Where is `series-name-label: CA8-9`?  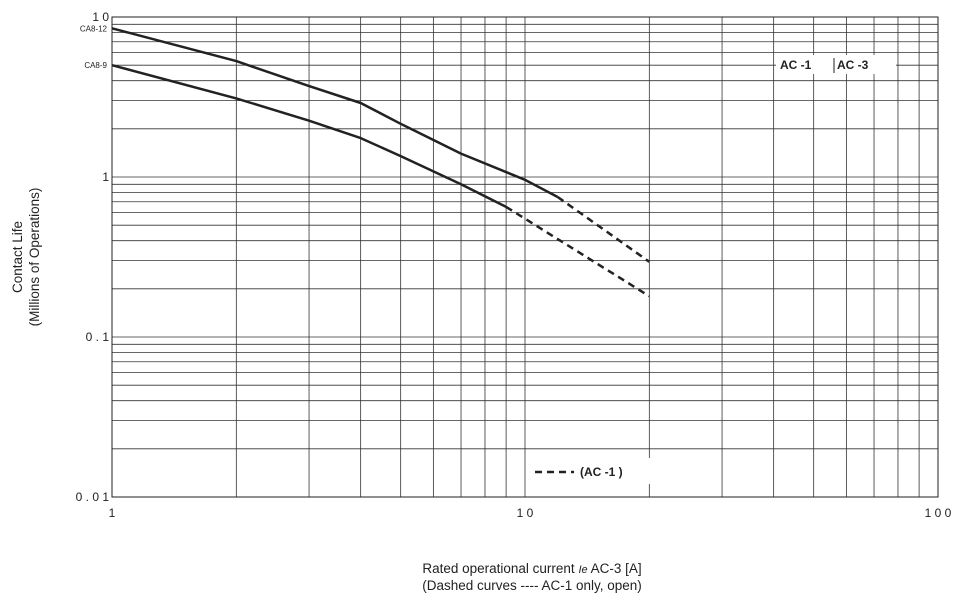
series-name-label: CA8-9 is located at coordinates (95, 65).